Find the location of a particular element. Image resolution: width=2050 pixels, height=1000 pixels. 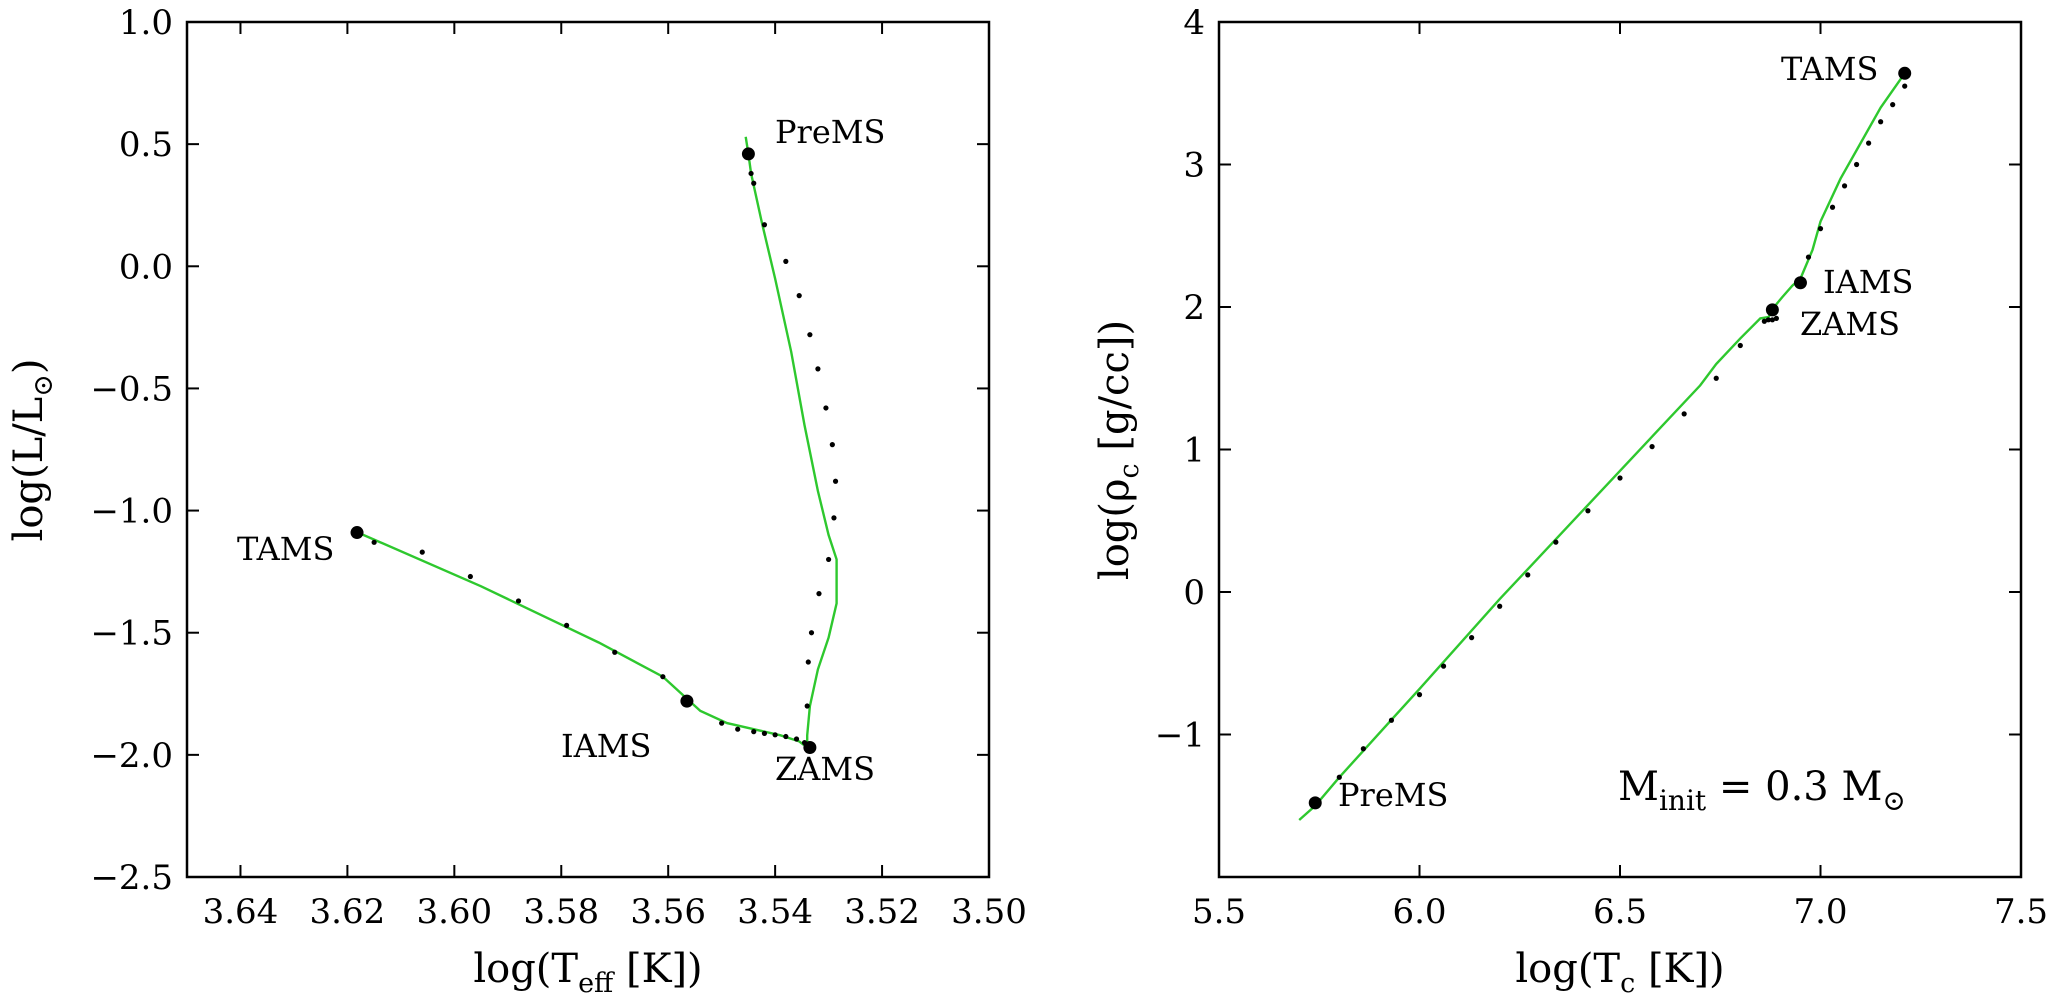

right-ylabel-sub: c is located at coordinates (1129, 470).